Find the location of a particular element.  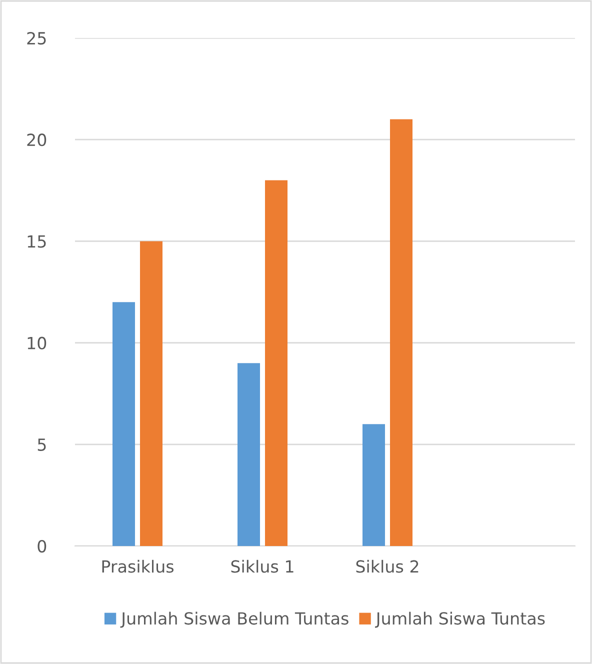

legend-label: Jumlah Siswa Tuntas is located at coordinates (460, 620).